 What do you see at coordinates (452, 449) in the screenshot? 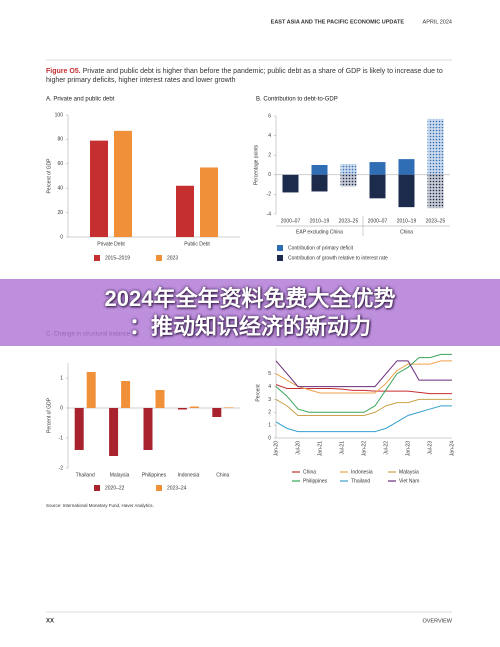
I see `x-tick-label: Jan-24` at bounding box center [452, 449].